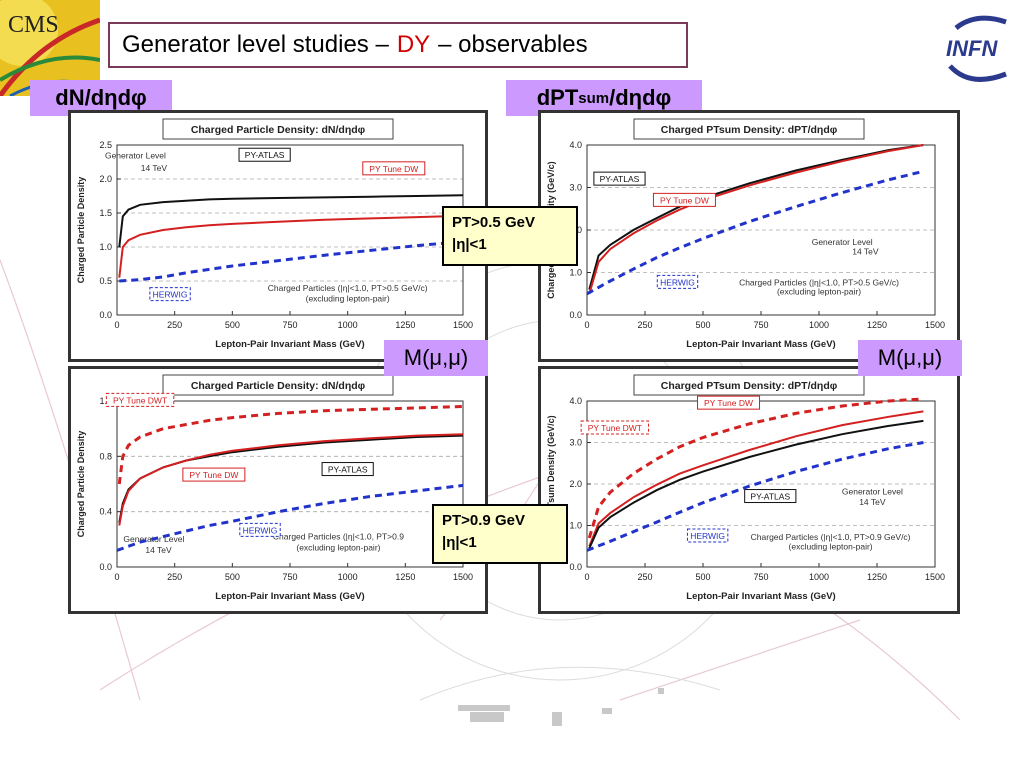 The image size is (1024, 768). I want to click on series-line-py-tune-dwt, so click(755, 468).